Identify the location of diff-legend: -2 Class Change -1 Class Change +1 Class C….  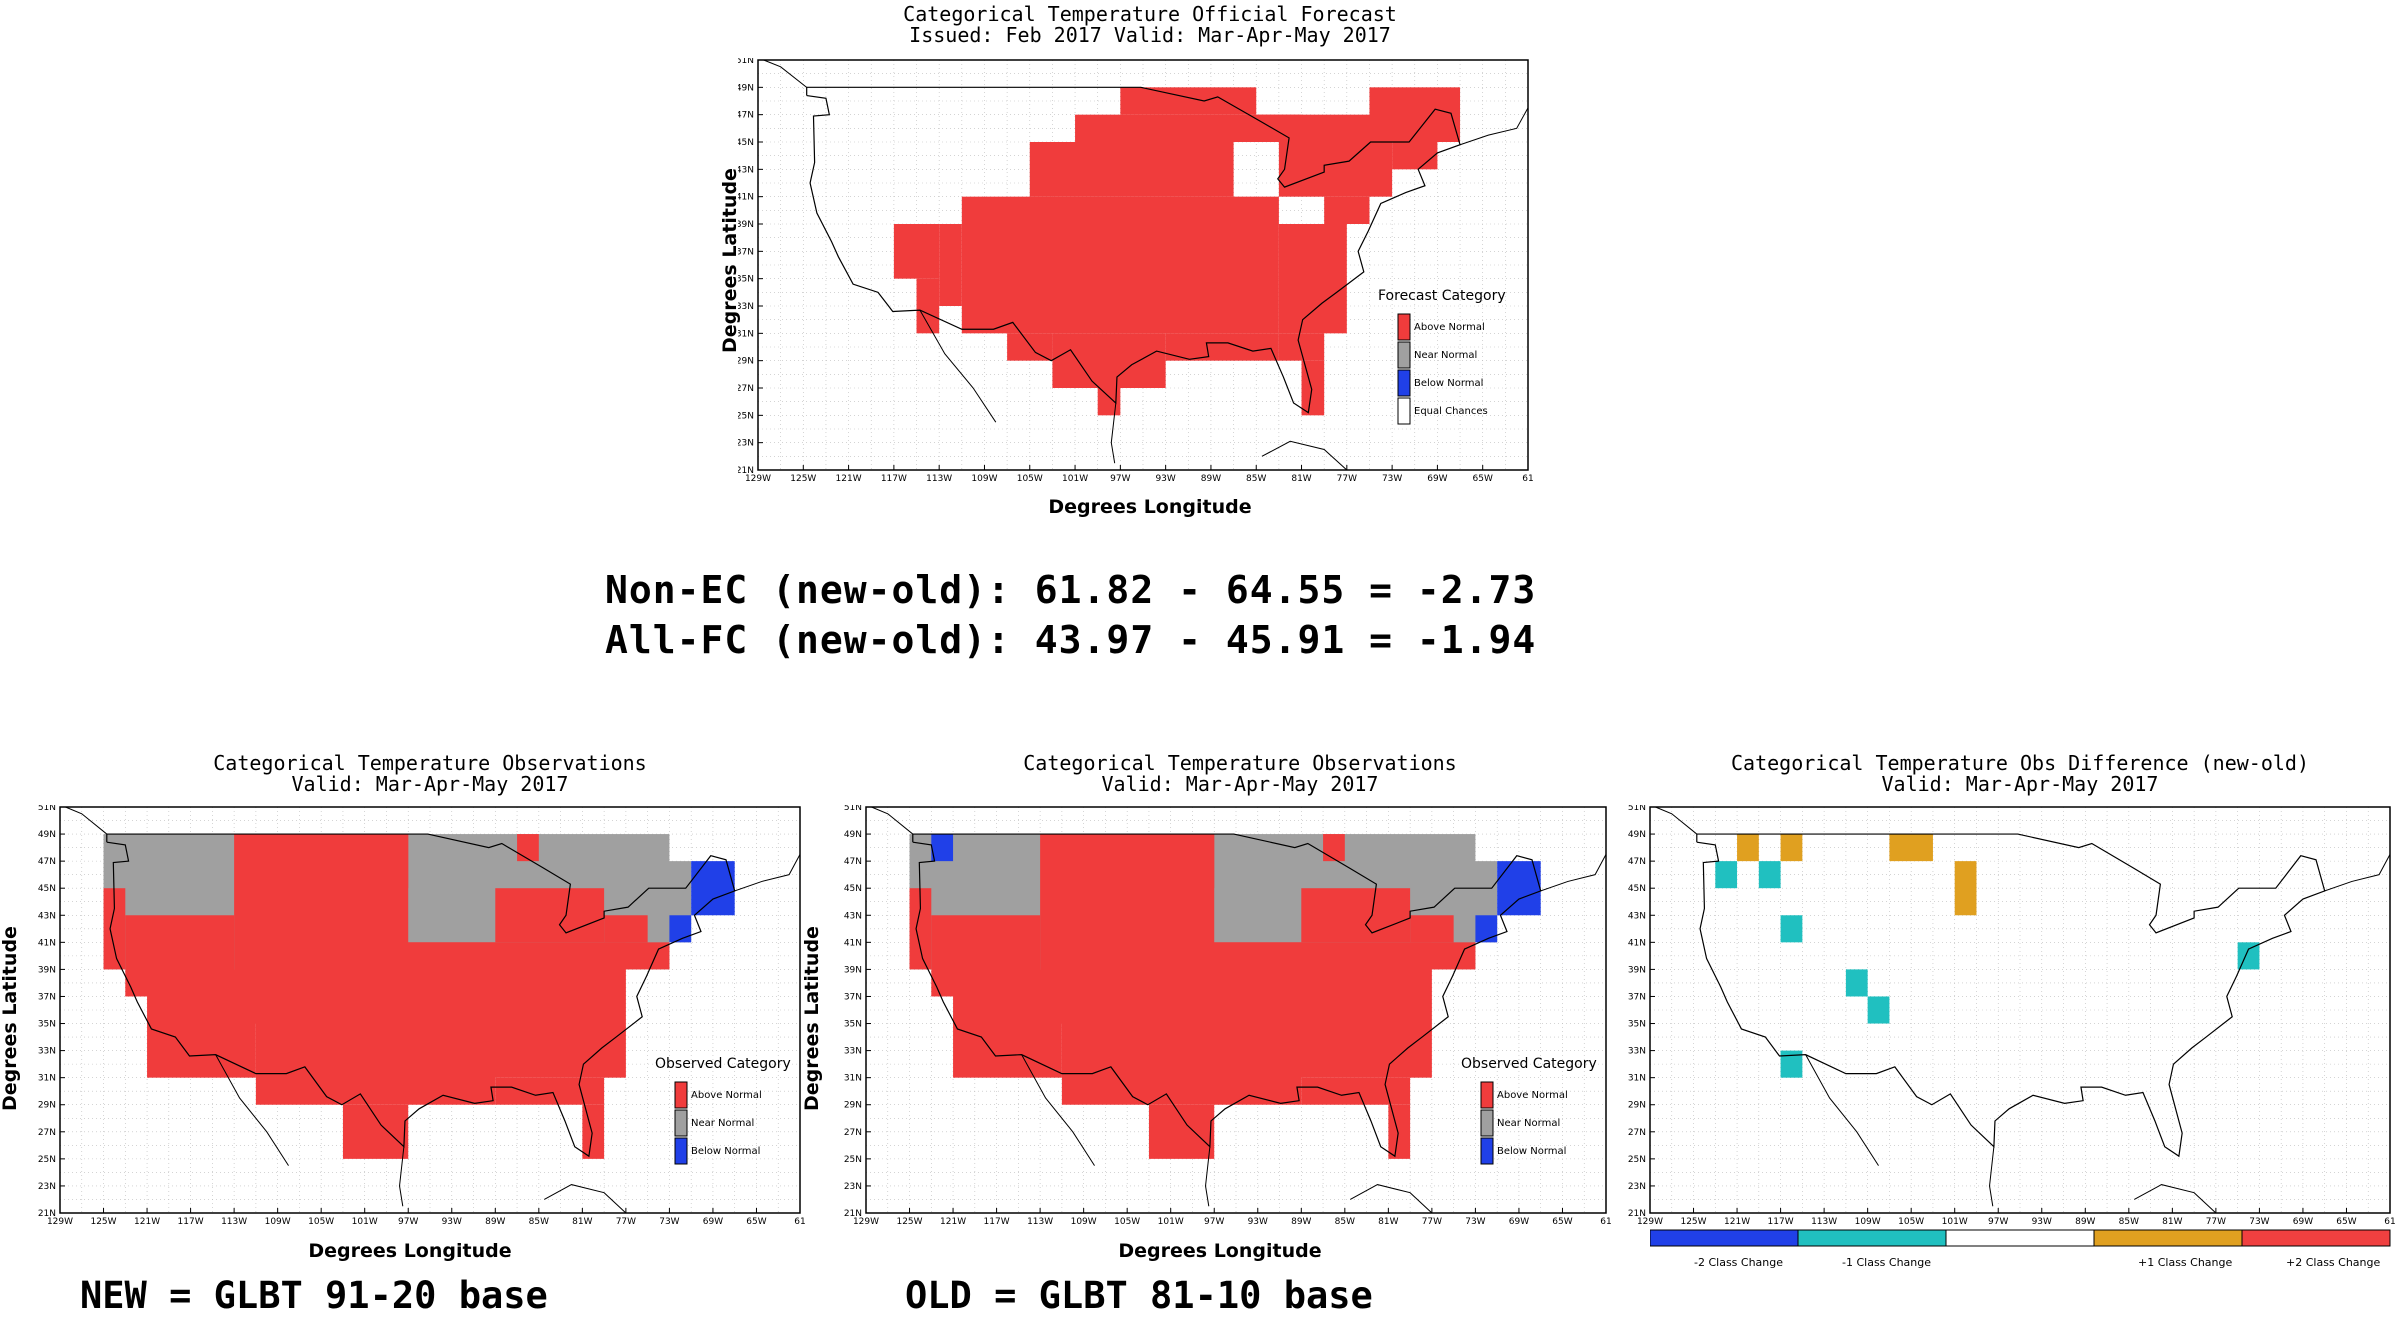
(2020, 1249).